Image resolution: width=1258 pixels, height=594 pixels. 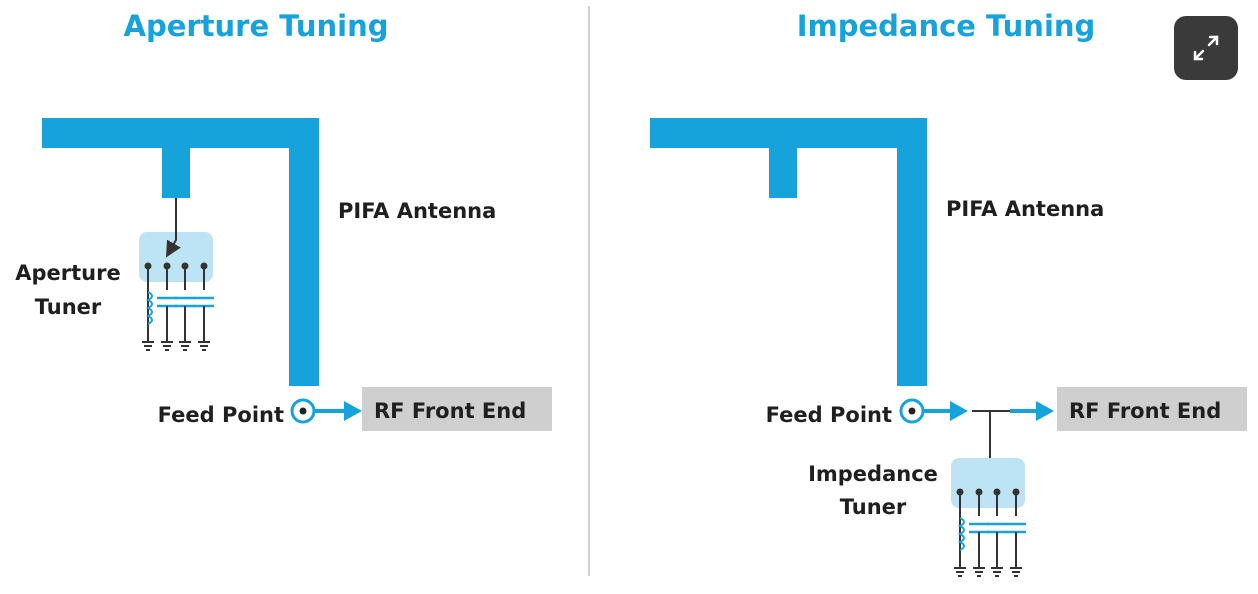 What do you see at coordinates (338, 411) in the screenshot?
I see `left-signal-arrow` at bounding box center [338, 411].